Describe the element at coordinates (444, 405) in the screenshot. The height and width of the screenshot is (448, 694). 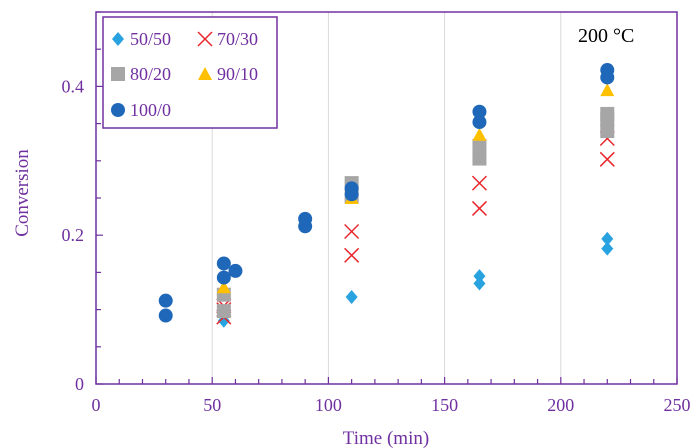
I see `x-tick-label: 150` at that location.